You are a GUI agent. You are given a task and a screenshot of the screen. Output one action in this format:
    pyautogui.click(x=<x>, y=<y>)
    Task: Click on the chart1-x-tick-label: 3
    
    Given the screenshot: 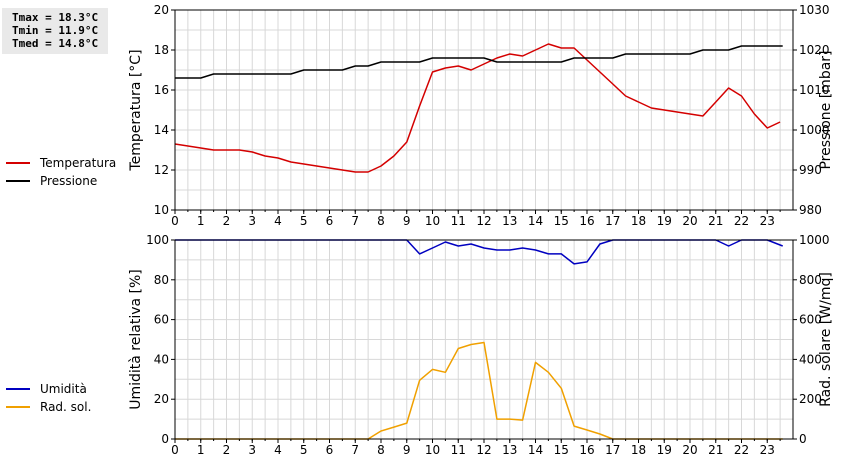 What is the action you would take?
    pyautogui.click(x=252, y=221)
    